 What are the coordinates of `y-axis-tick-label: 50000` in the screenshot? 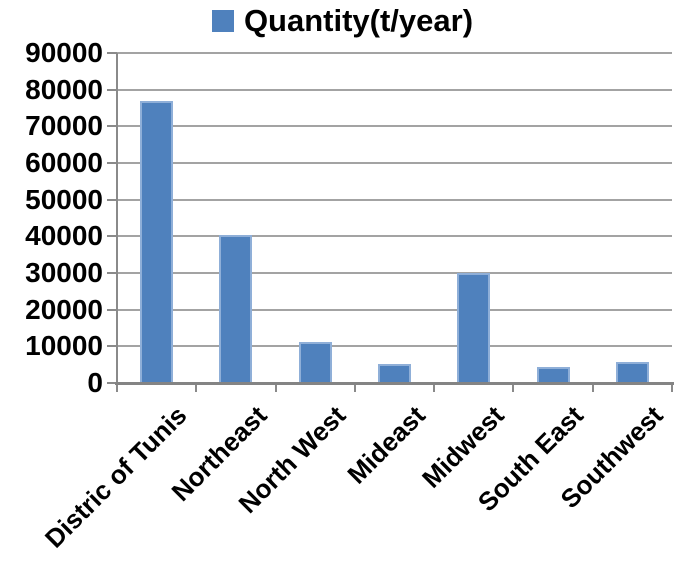 It's located at (64, 199).